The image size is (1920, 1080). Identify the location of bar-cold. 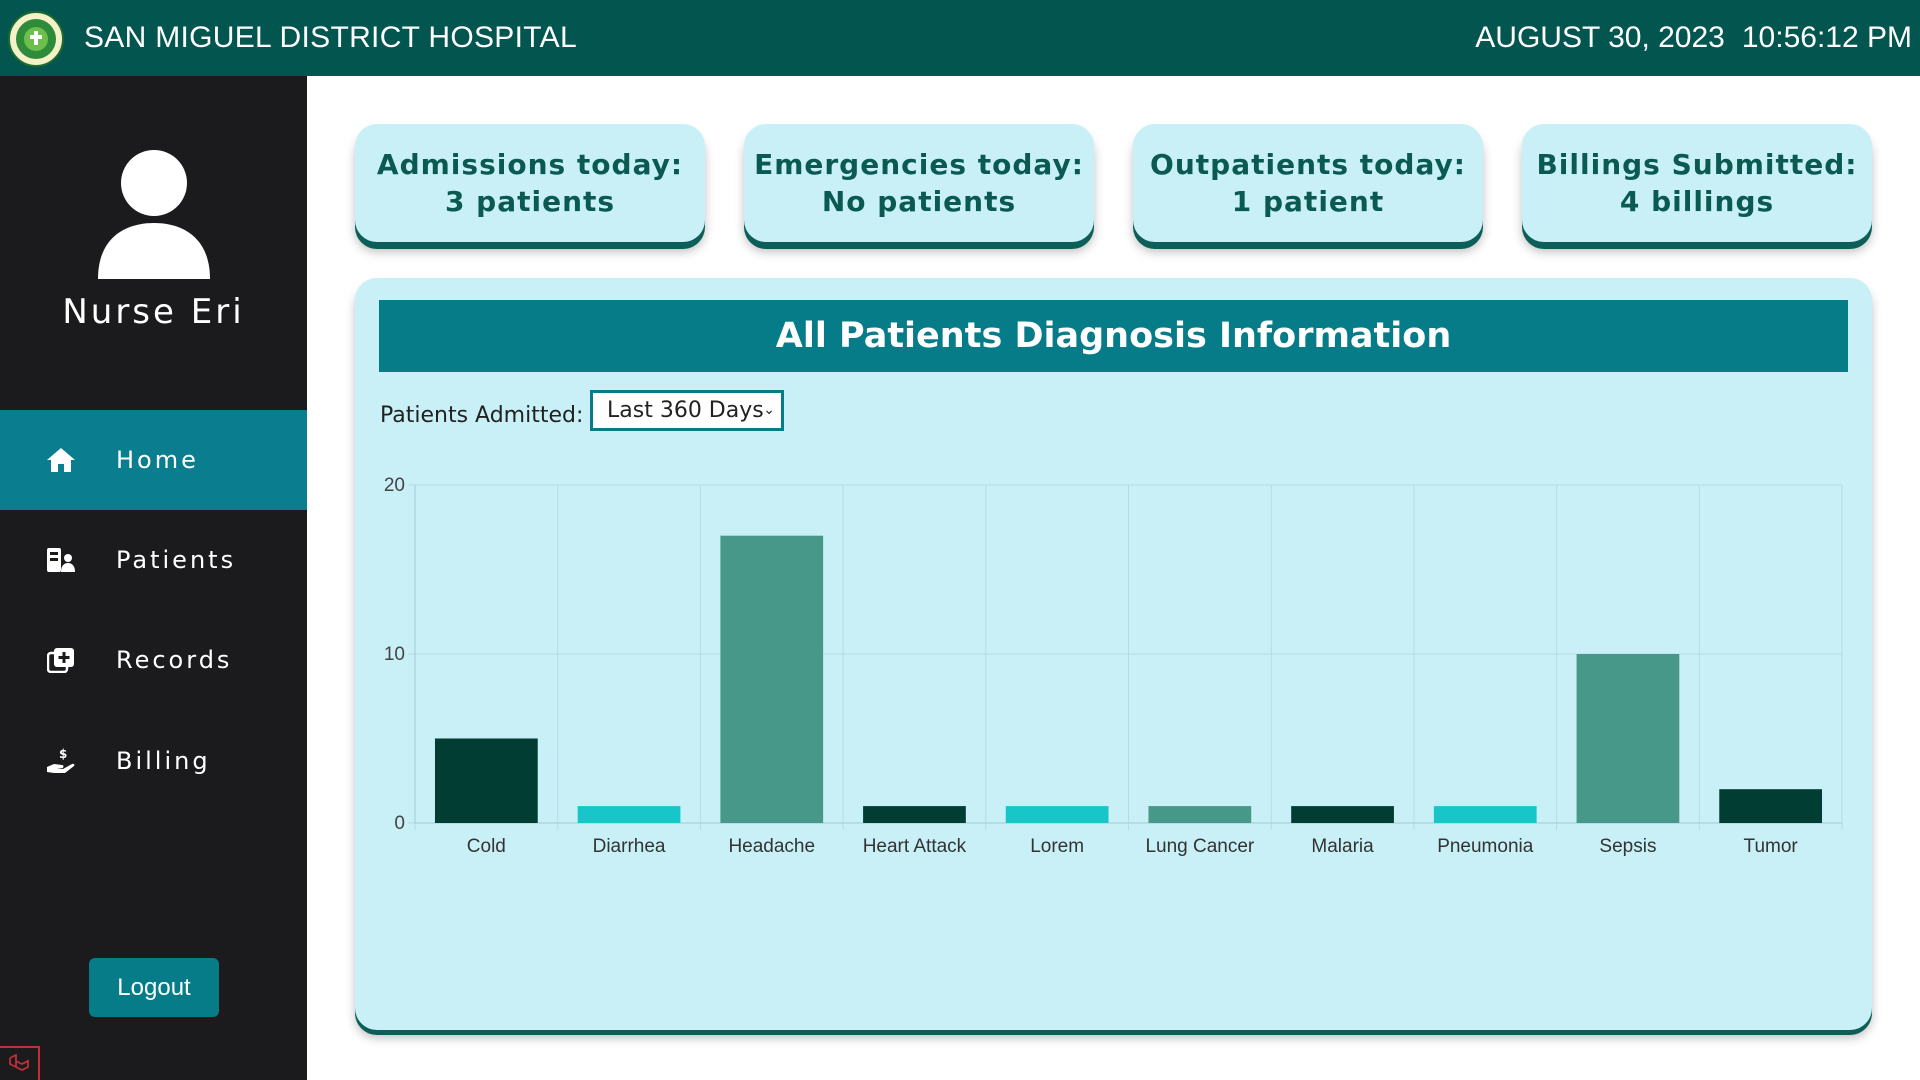
(486, 780).